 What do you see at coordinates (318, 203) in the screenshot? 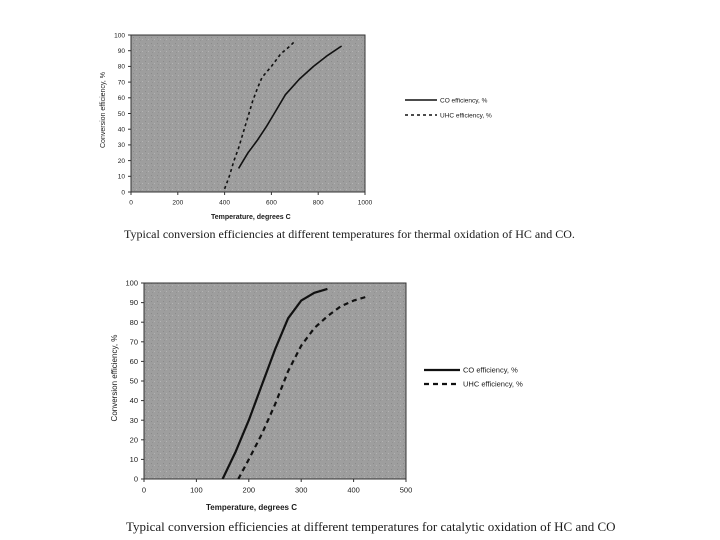
I see `x-tick-label: 800` at bounding box center [318, 203].